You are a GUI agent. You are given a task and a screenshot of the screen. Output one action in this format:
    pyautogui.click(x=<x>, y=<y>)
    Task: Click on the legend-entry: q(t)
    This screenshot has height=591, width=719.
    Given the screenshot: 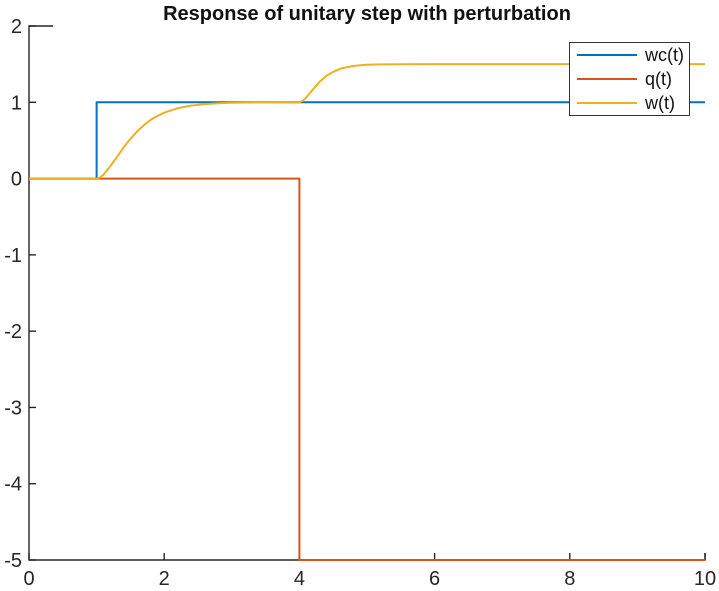 What is the action you would take?
    pyautogui.click(x=629, y=79)
    